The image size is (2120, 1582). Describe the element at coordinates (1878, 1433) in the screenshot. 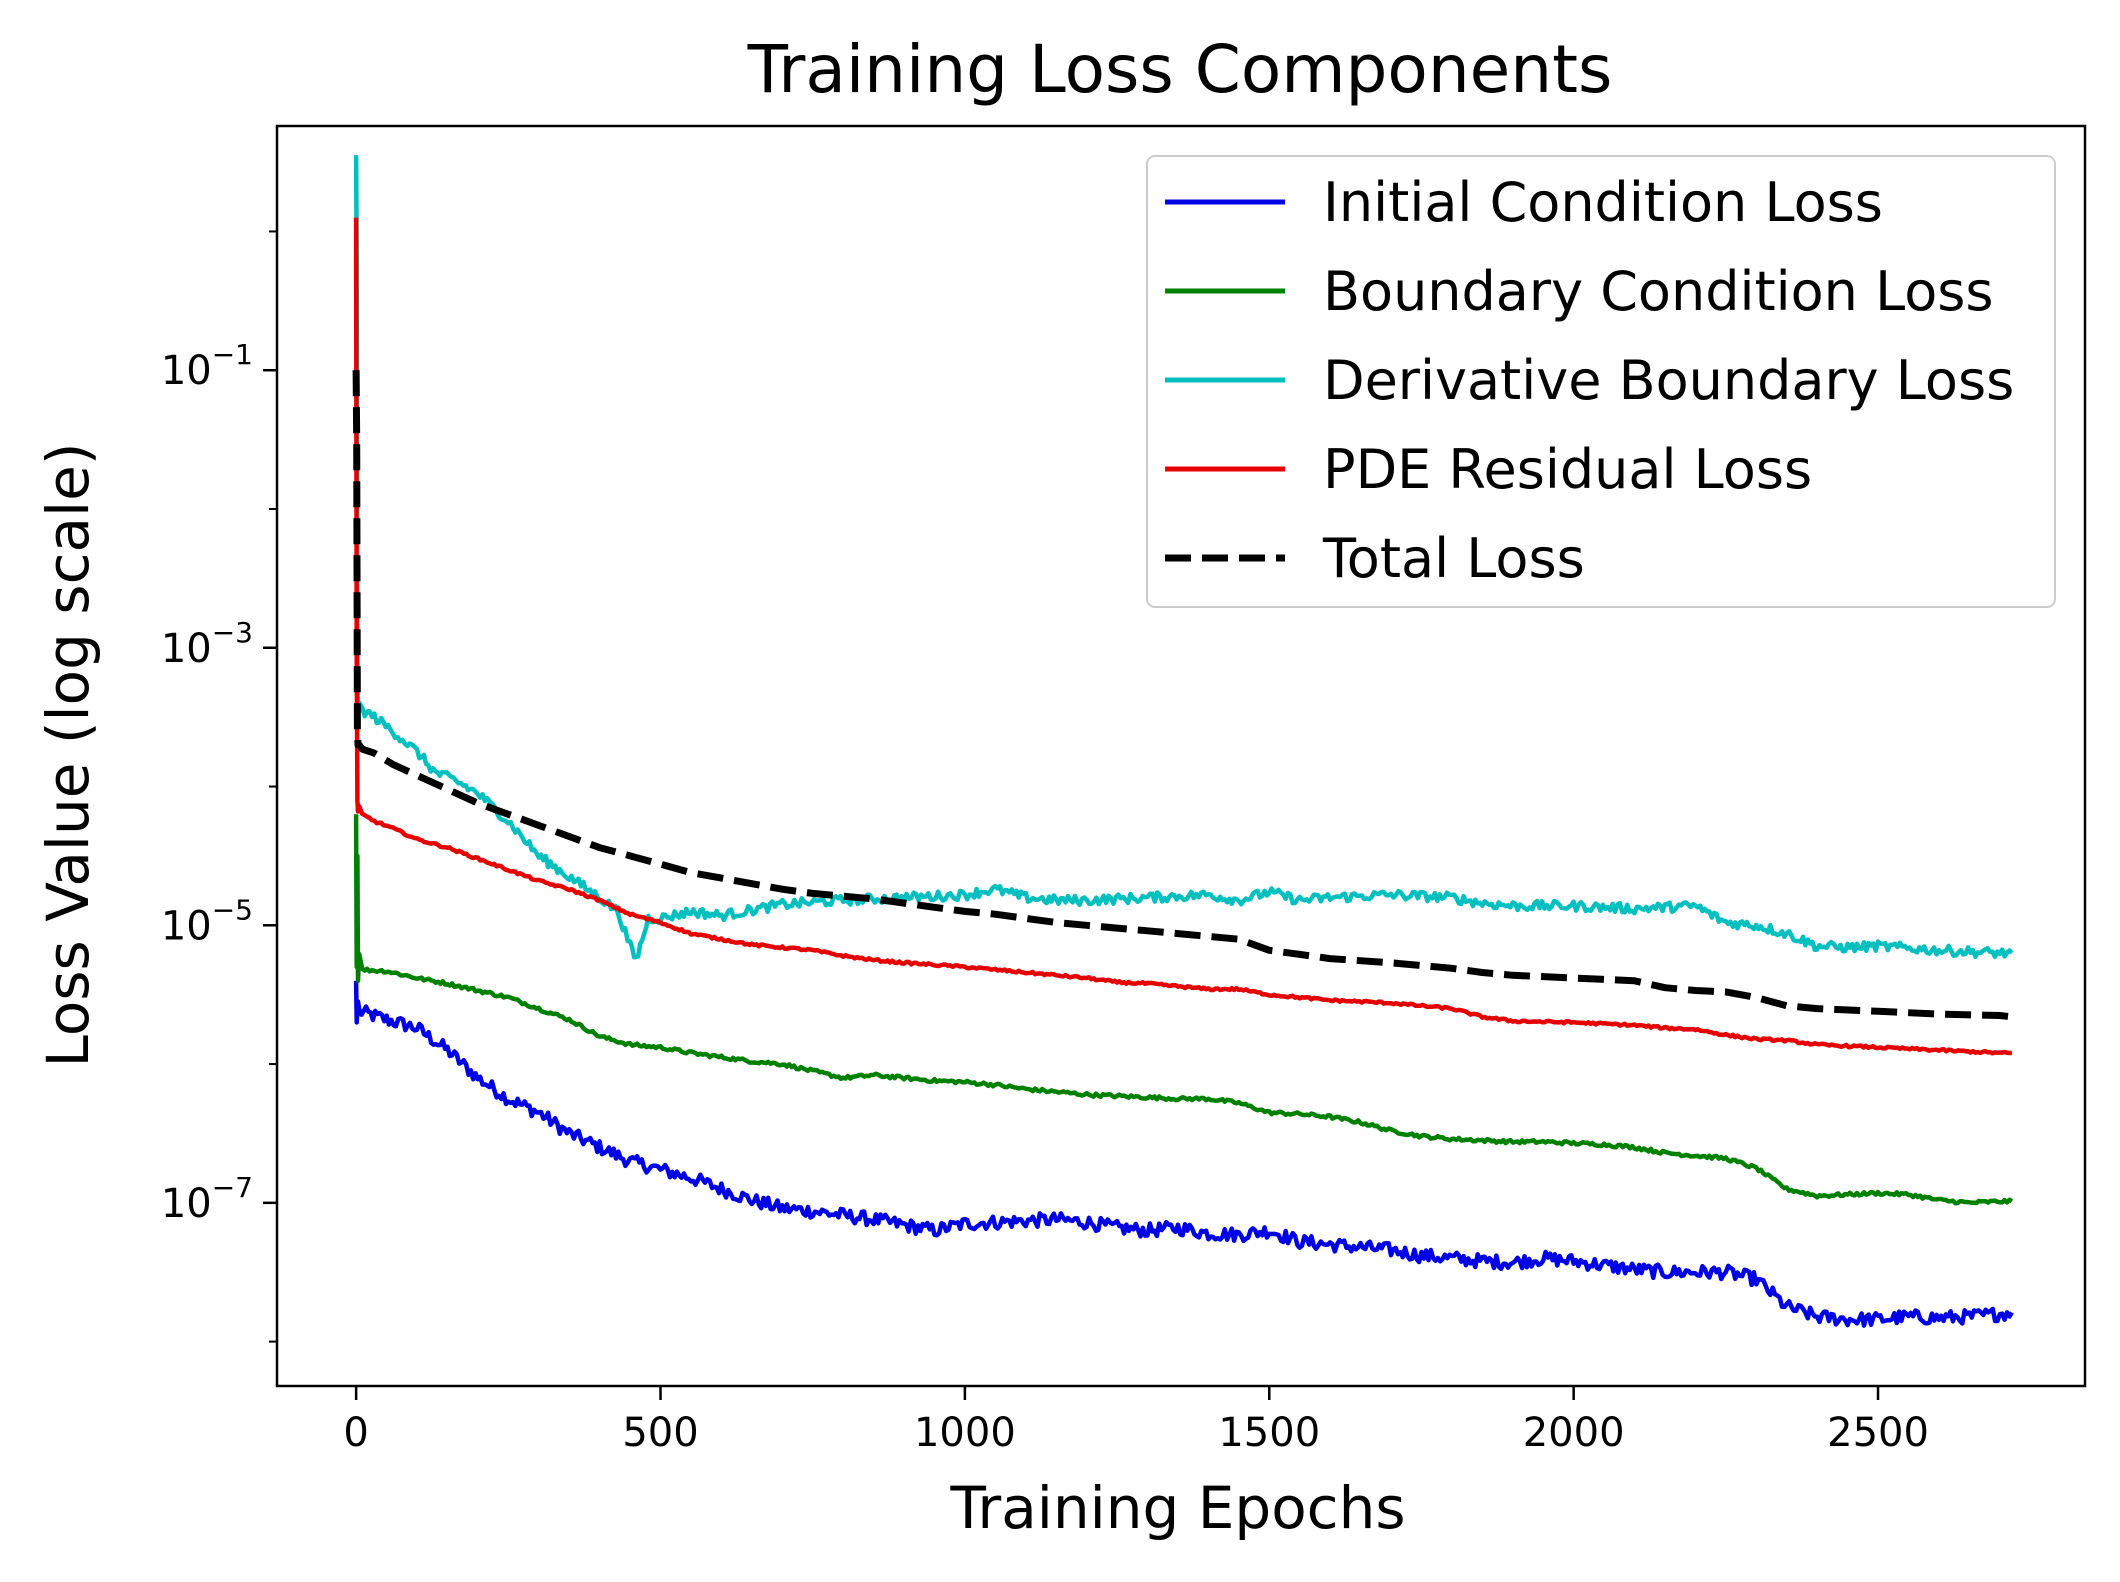

I see `x-tick-label: 2500` at that location.